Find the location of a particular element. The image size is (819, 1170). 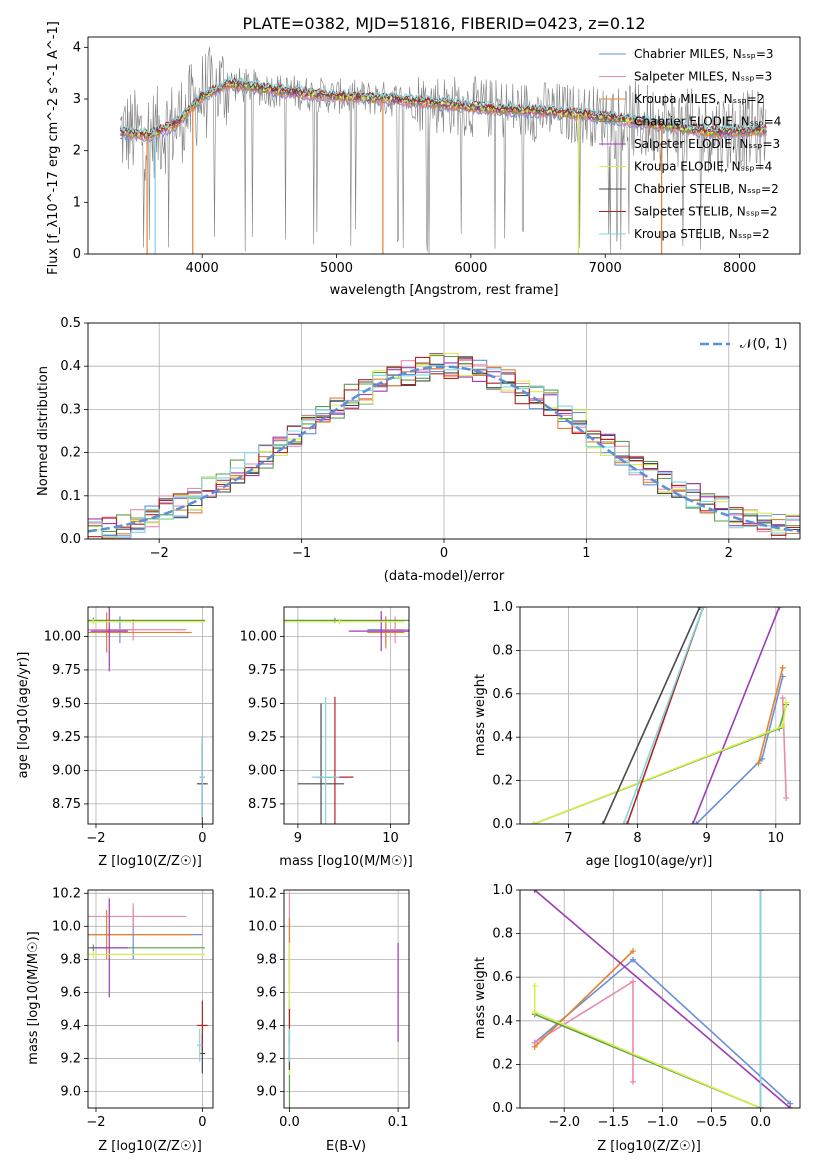

y-tick-label: 9.6 is located at coordinates (266, 992).